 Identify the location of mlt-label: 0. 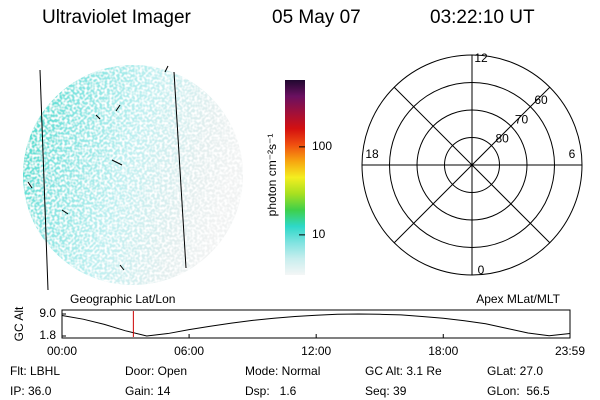
(481, 270).